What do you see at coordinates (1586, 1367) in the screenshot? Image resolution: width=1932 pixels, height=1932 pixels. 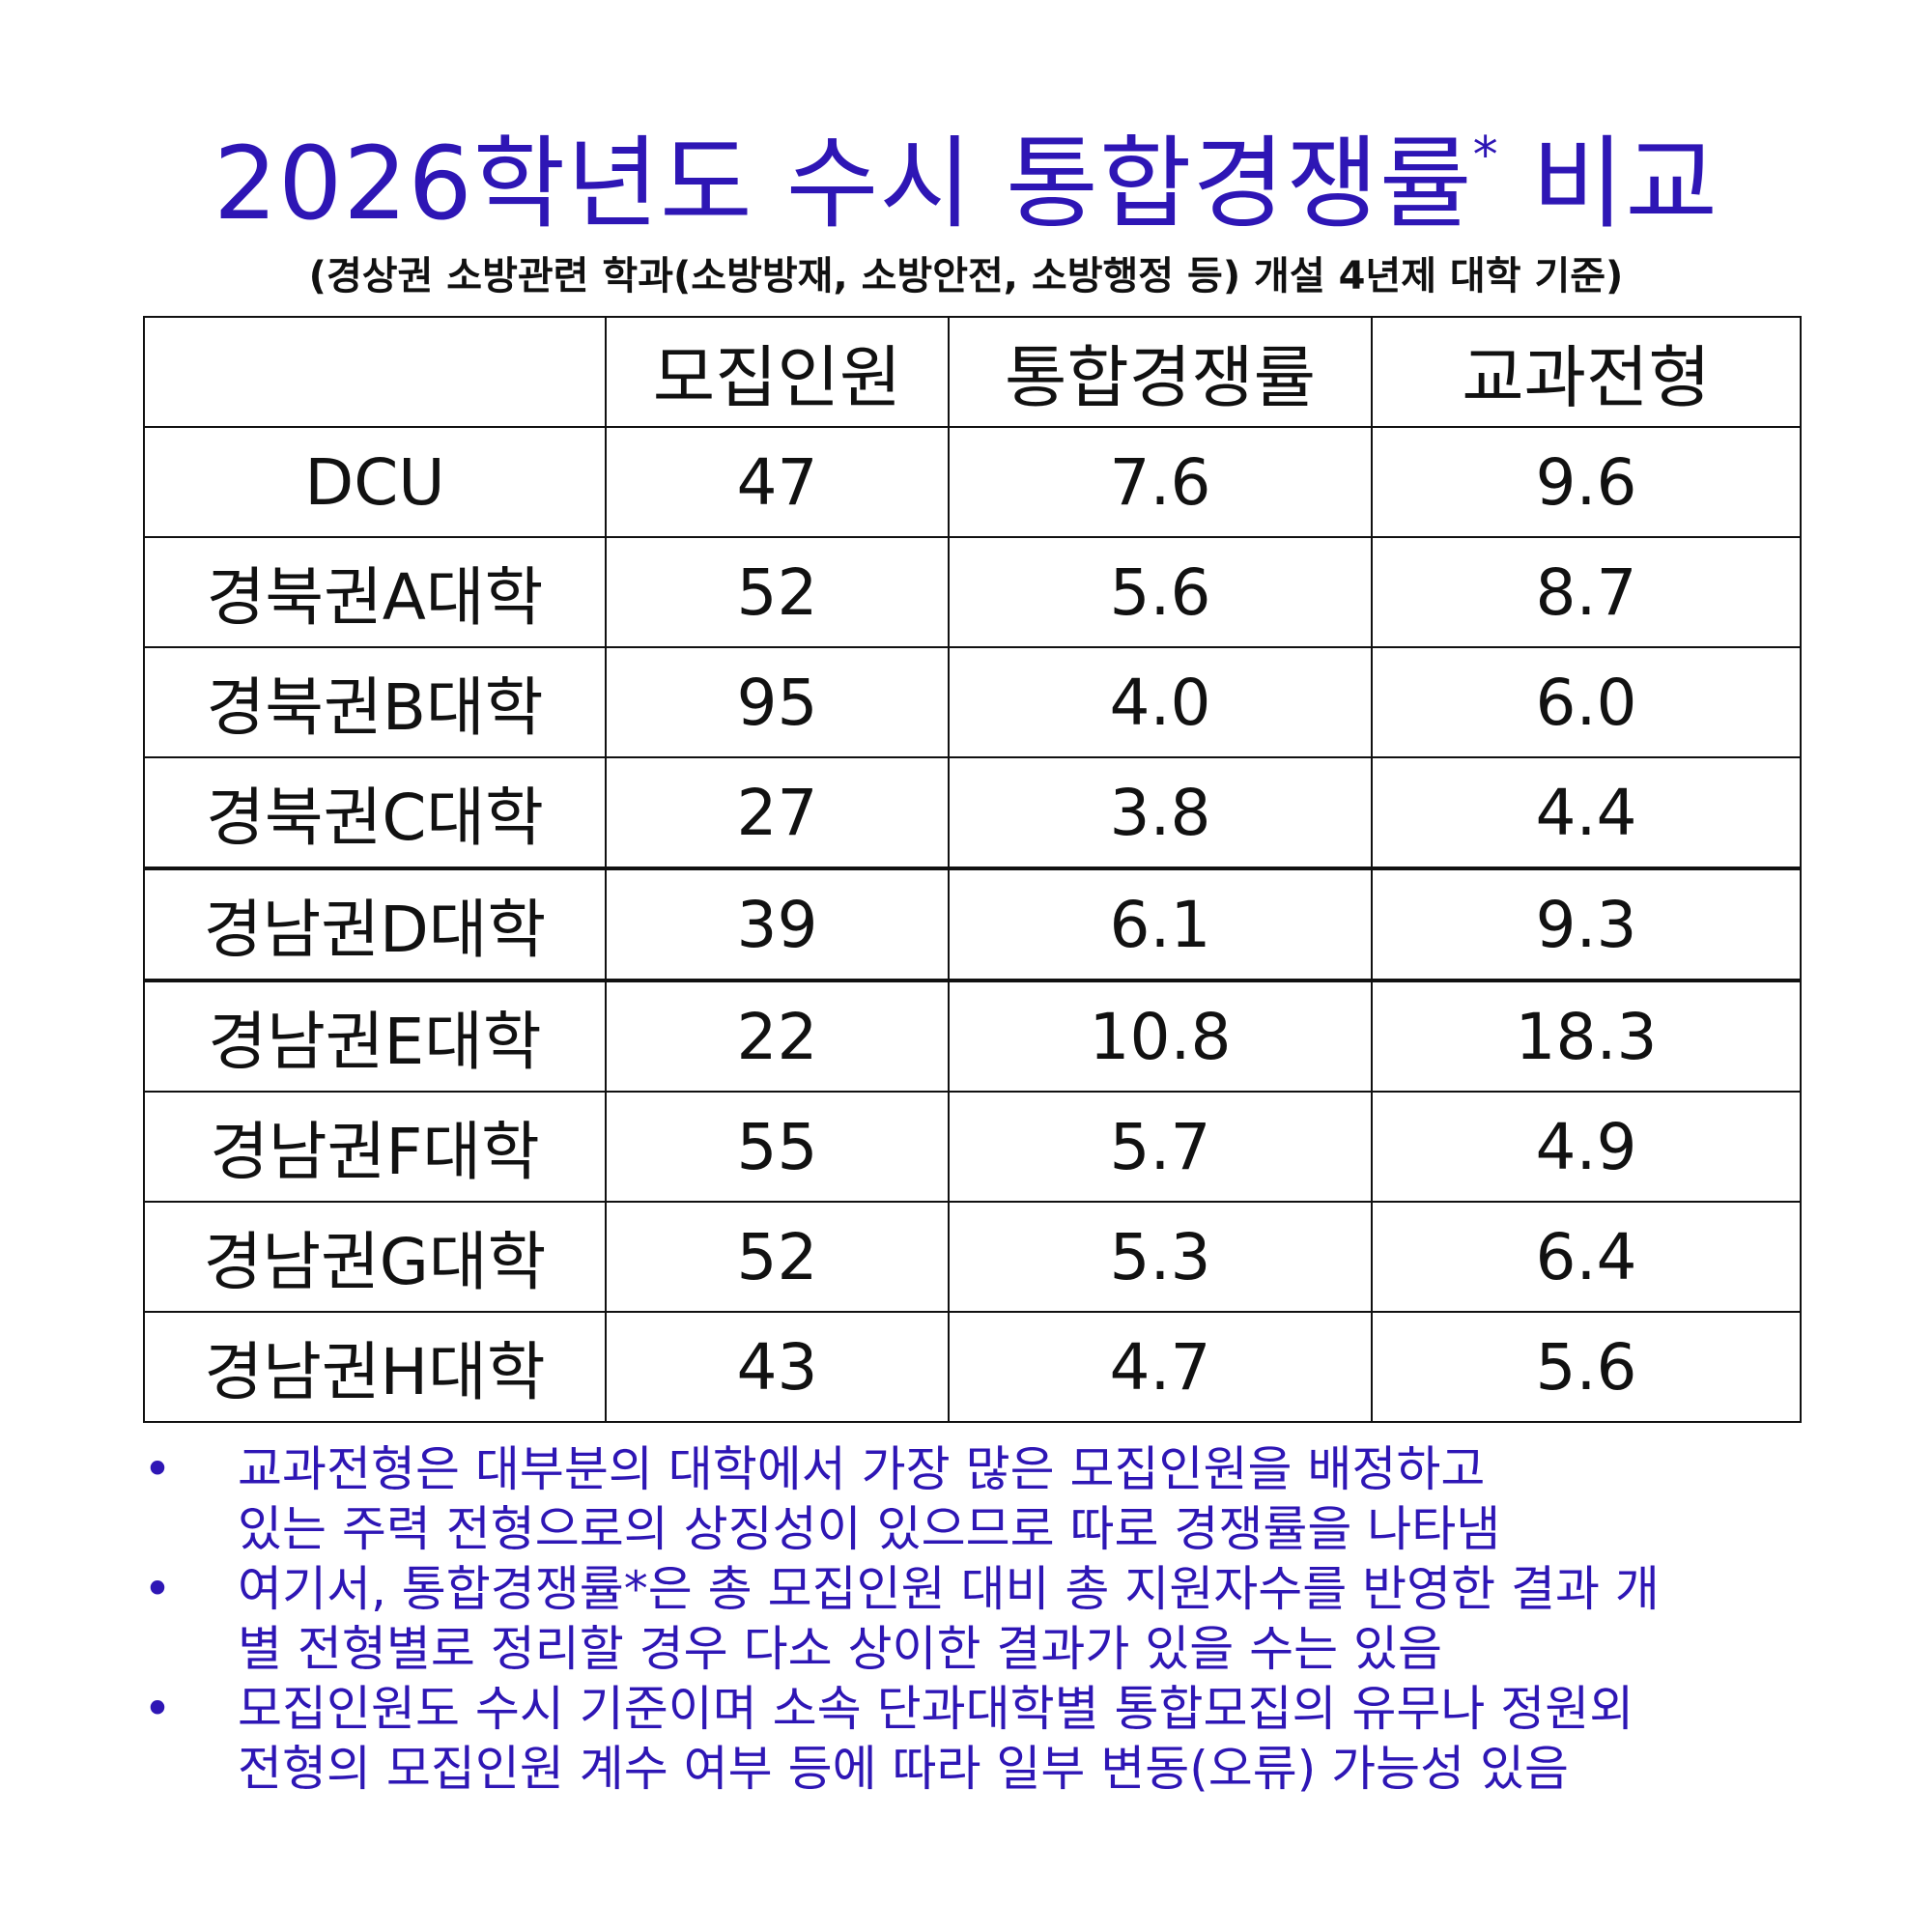 I see `subject-rate-cell: 5.6` at bounding box center [1586, 1367].